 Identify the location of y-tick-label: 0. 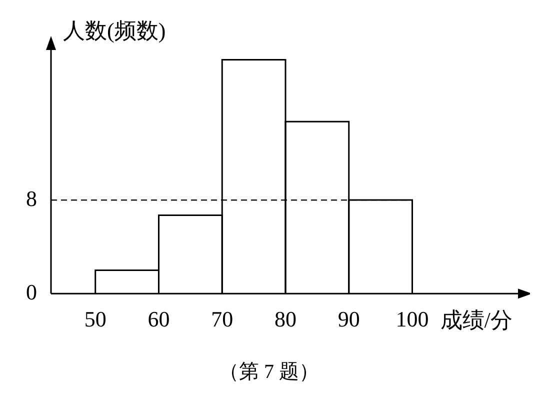
(31, 291).